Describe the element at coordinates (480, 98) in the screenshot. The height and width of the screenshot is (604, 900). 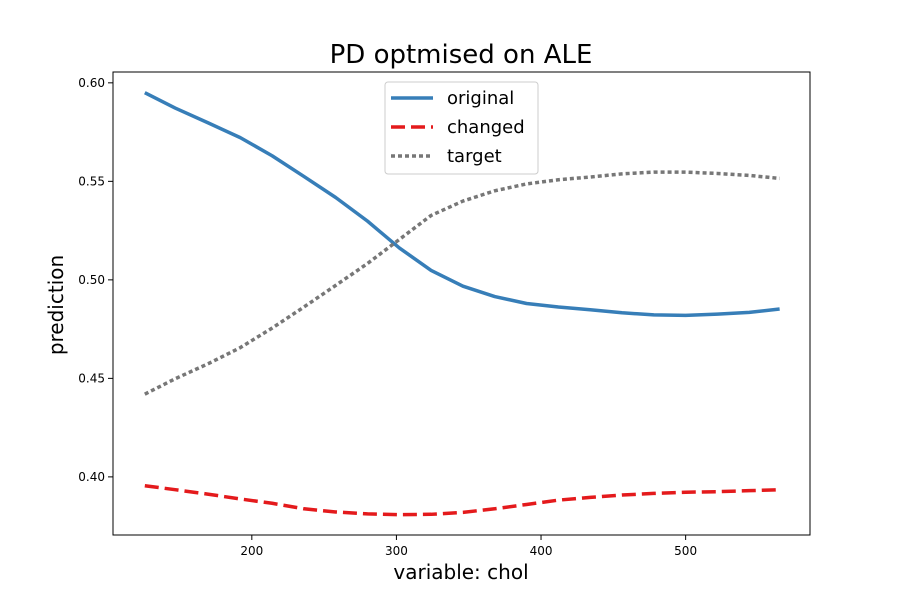
I see `legend-label-original: original` at that location.